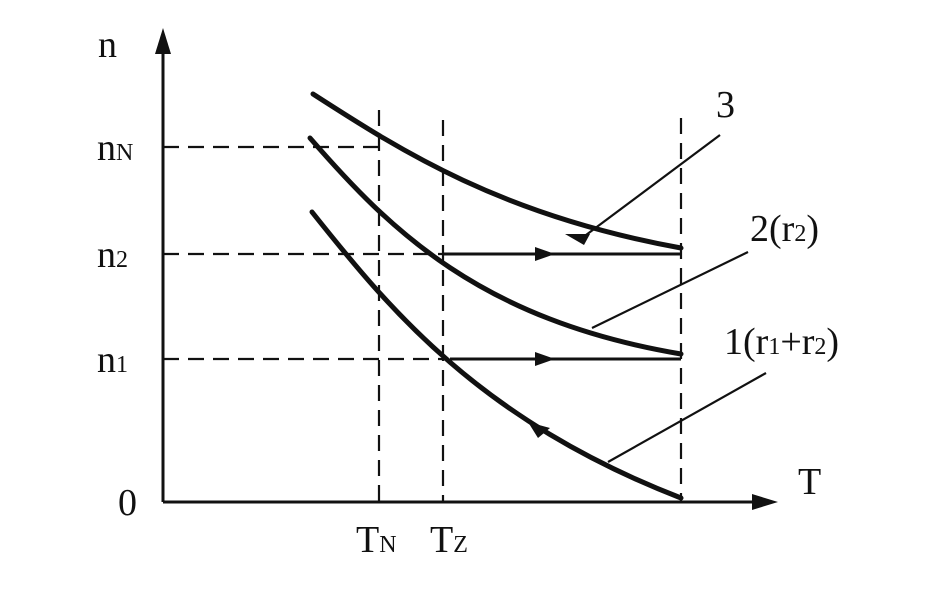 This screenshot has height=609, width=945. I want to click on tick-label-nN: nN, so click(115, 148).